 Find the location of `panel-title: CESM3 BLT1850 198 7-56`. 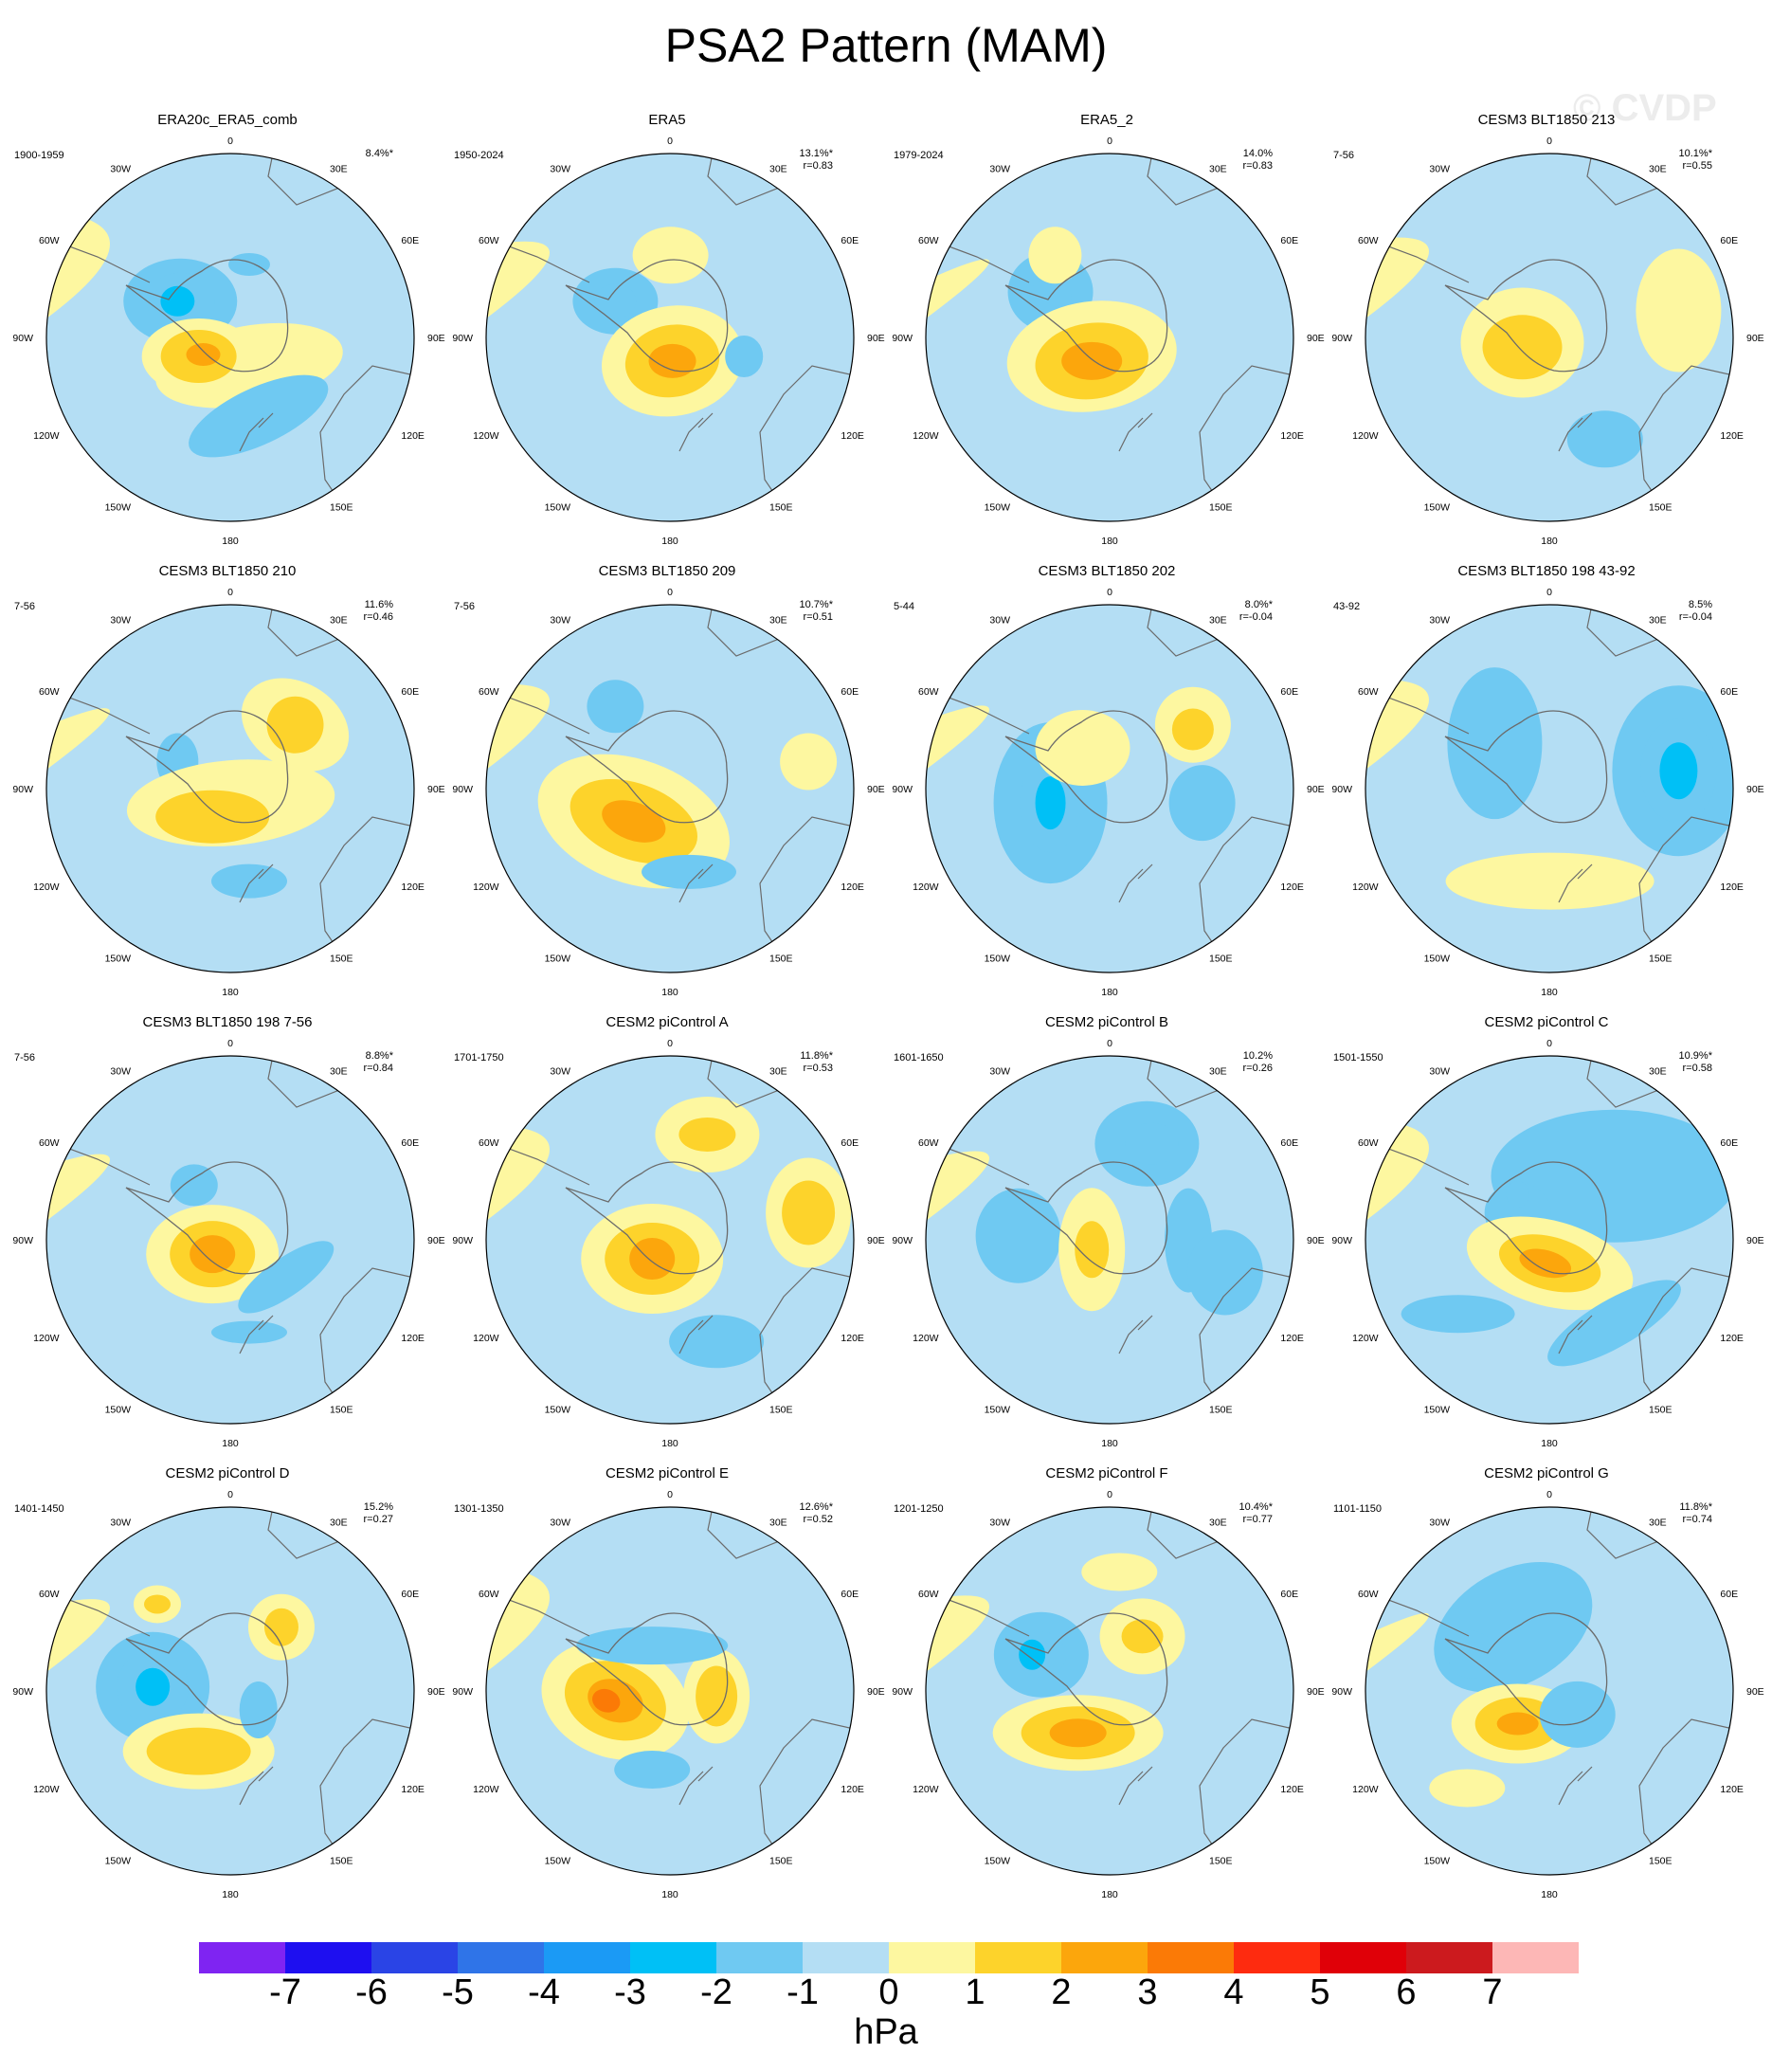

panel-title: CESM3 BLT1850 198 7-56 is located at coordinates (227, 1022).